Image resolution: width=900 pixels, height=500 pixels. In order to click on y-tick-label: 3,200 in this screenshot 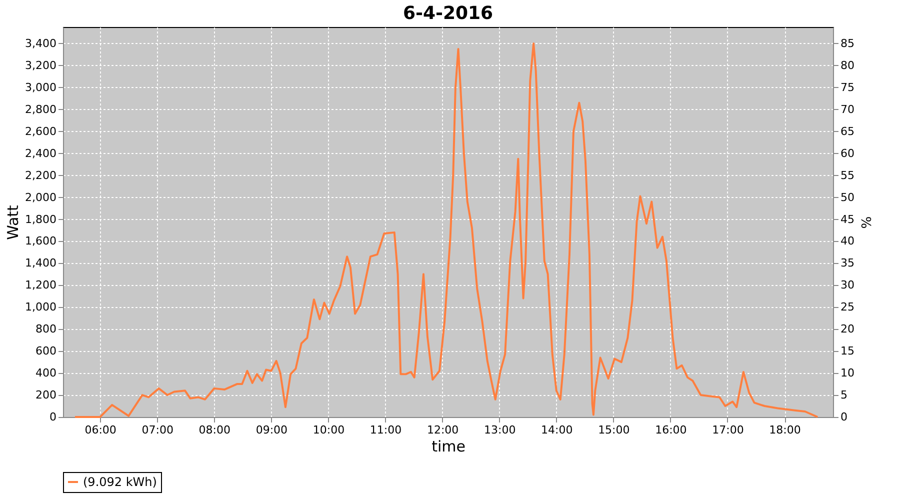, I will do `click(40, 65)`.